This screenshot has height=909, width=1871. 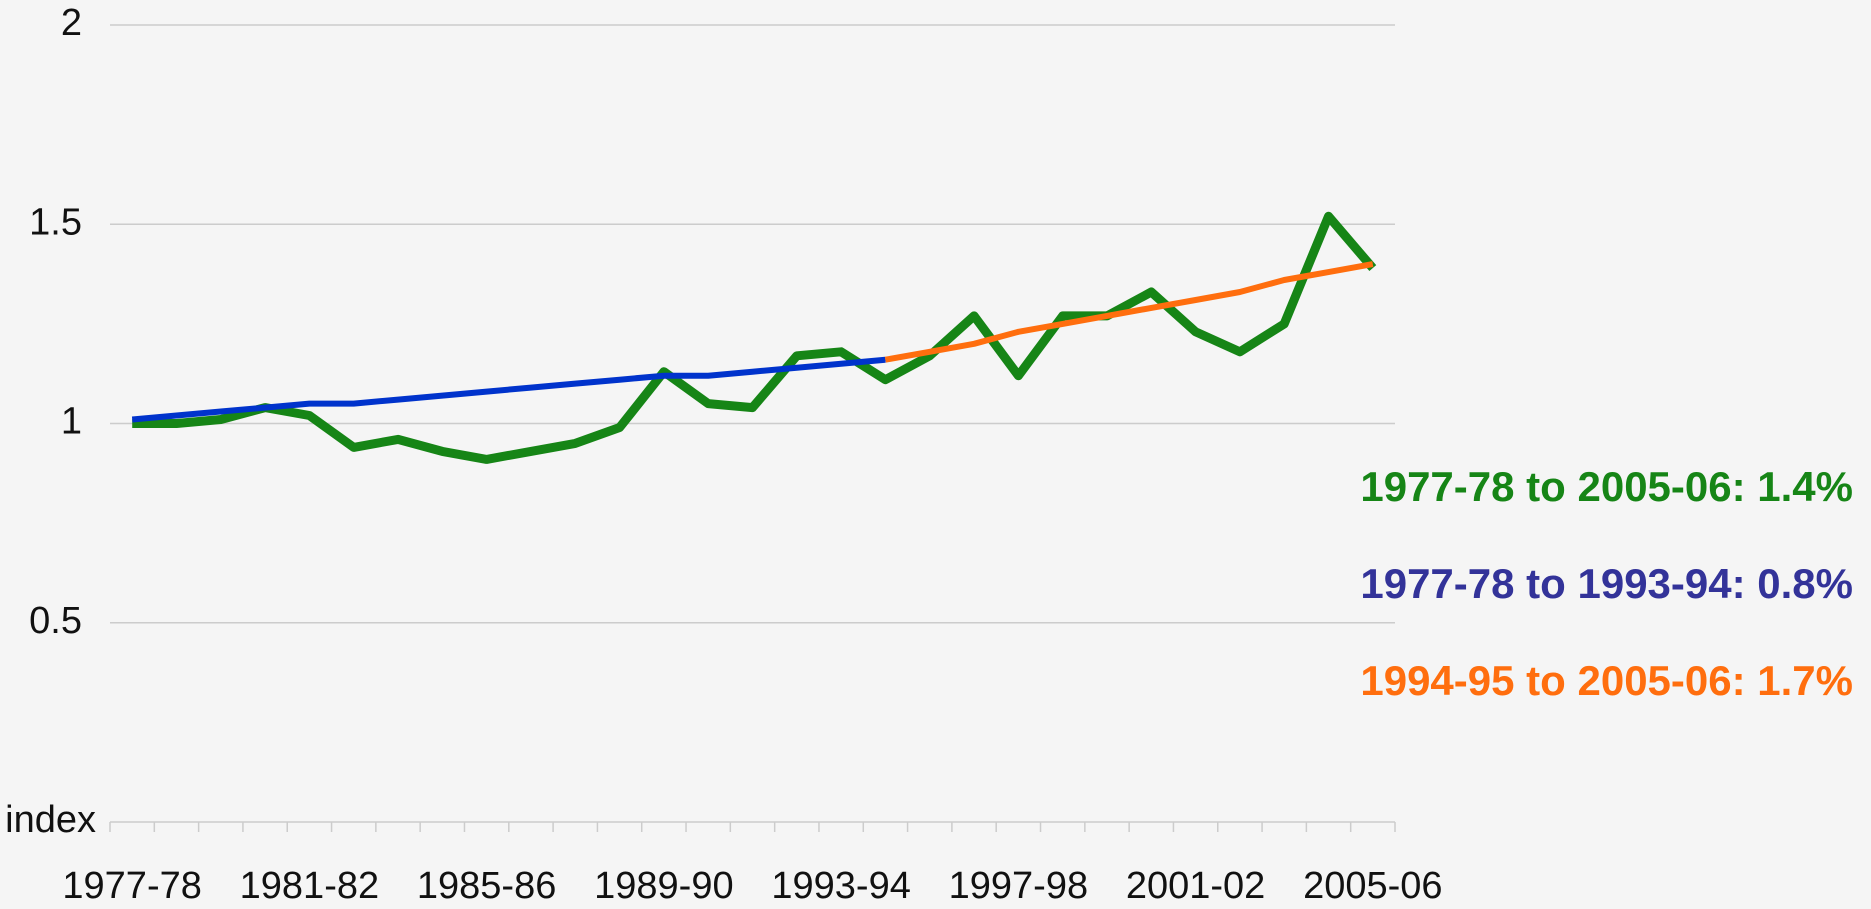 What do you see at coordinates (1606, 486) in the screenshot?
I see `annotation: 1977-78 to 2005-06: 1.4%` at bounding box center [1606, 486].